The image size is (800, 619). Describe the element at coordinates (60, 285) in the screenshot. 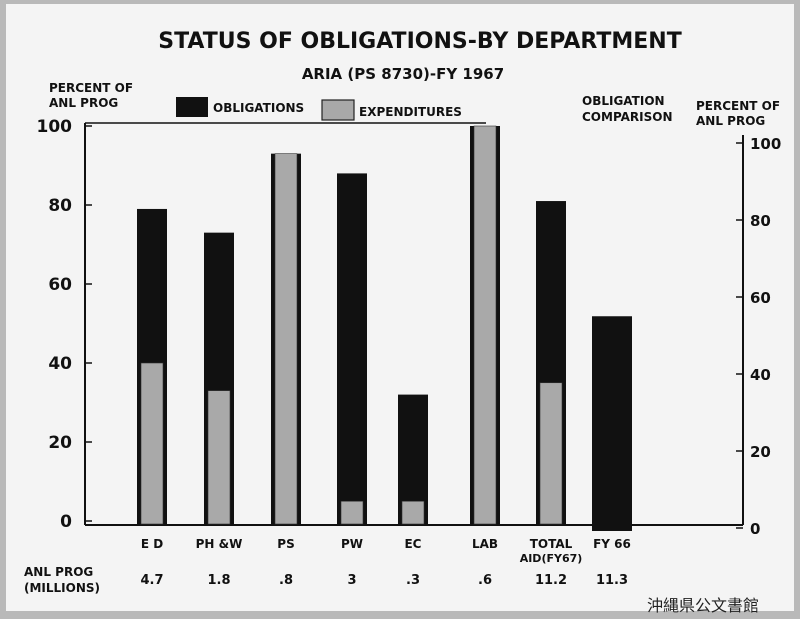

I see `left-tick-label: 60` at that location.